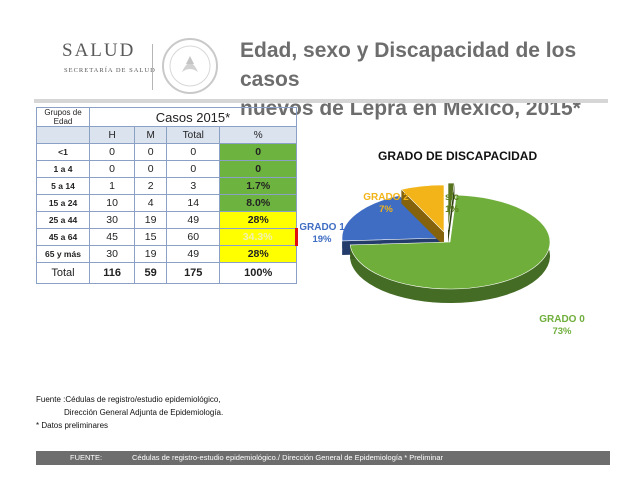 This screenshot has height=493, width=638. What do you see at coordinates (258, 135) in the screenshot?
I see `column-header-pct: %` at bounding box center [258, 135].